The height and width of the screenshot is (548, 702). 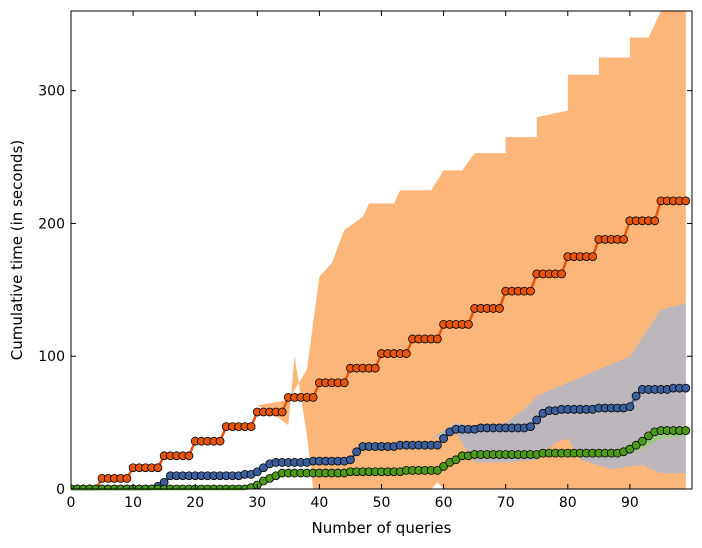 What do you see at coordinates (506, 503) in the screenshot?
I see `x-tick-label: 70` at bounding box center [506, 503].